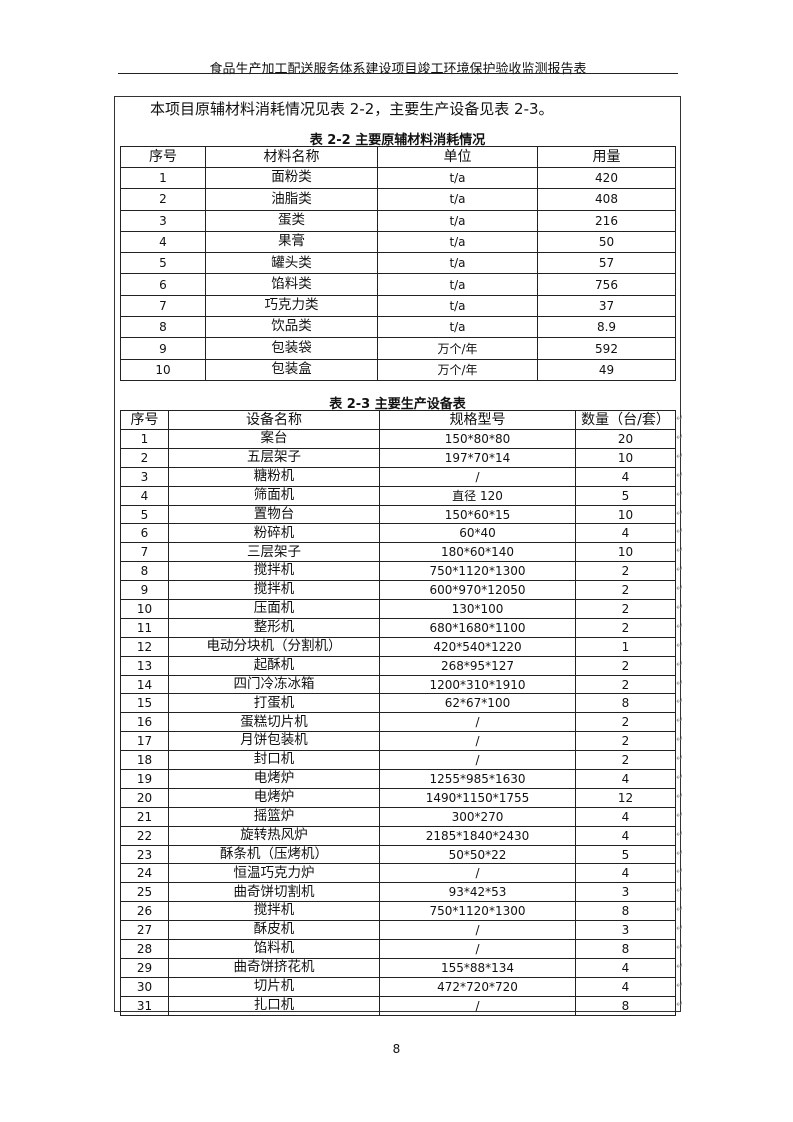  Describe the element at coordinates (274, 930) in the screenshot. I see `table-cell: 酥皮机` at that location.